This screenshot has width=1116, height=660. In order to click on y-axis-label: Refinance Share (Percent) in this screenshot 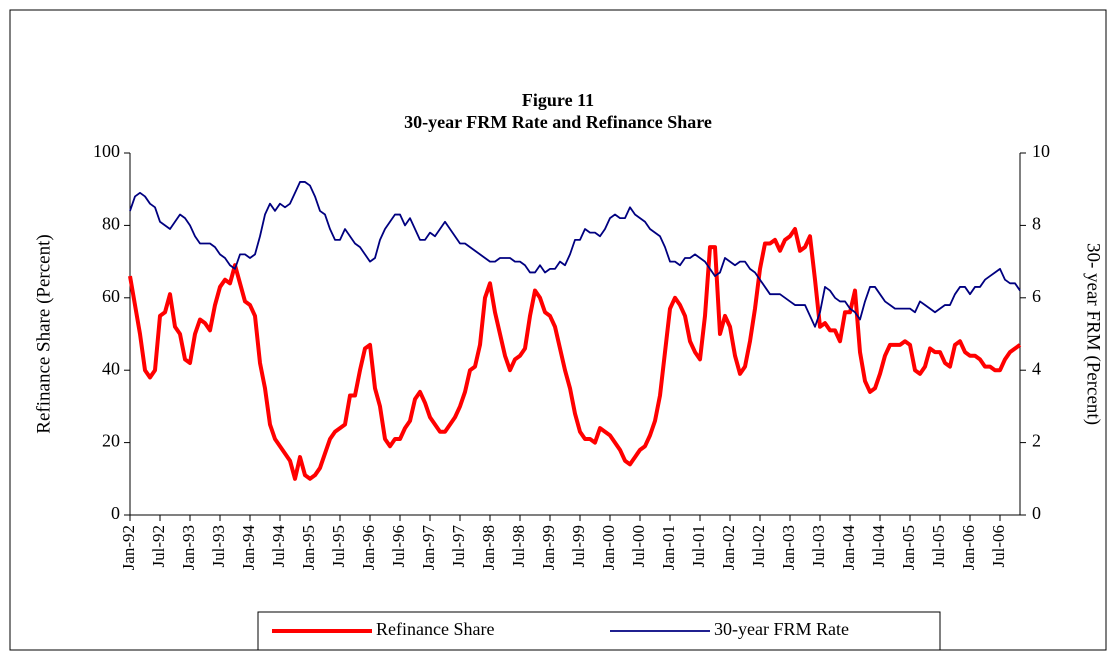, I will do `click(43, 333)`.